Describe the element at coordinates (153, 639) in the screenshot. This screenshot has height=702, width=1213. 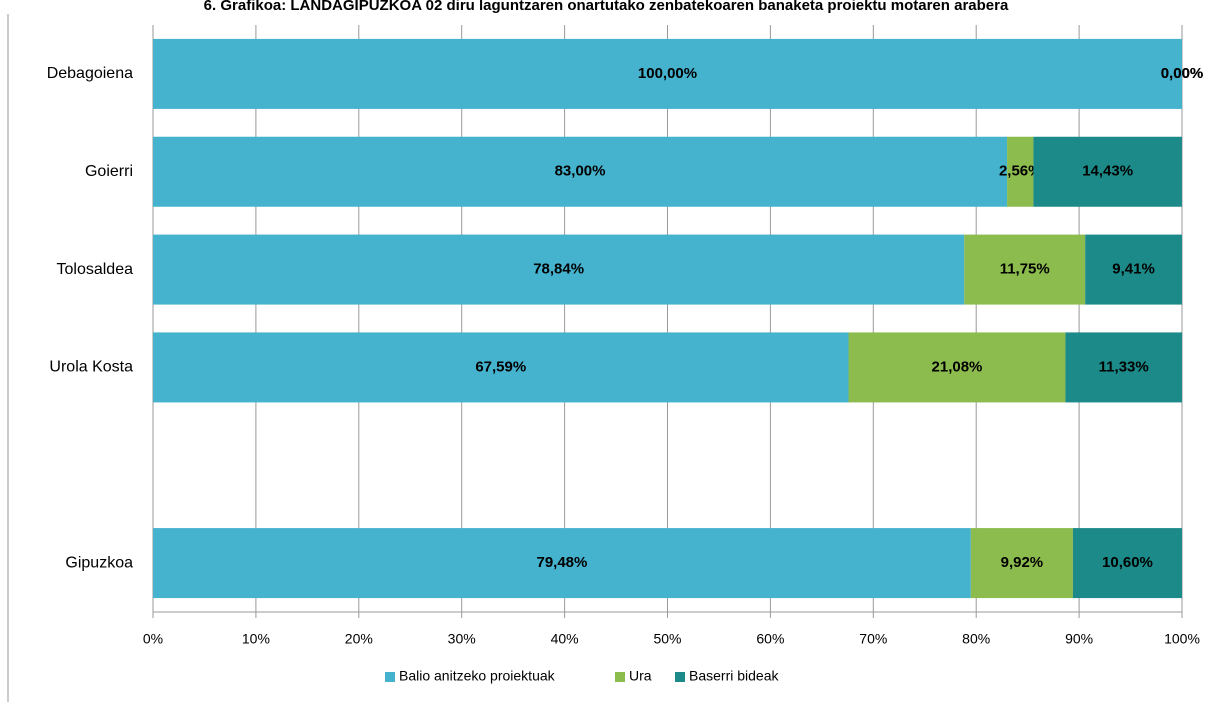
I see `x-tick-label: 0%` at that location.